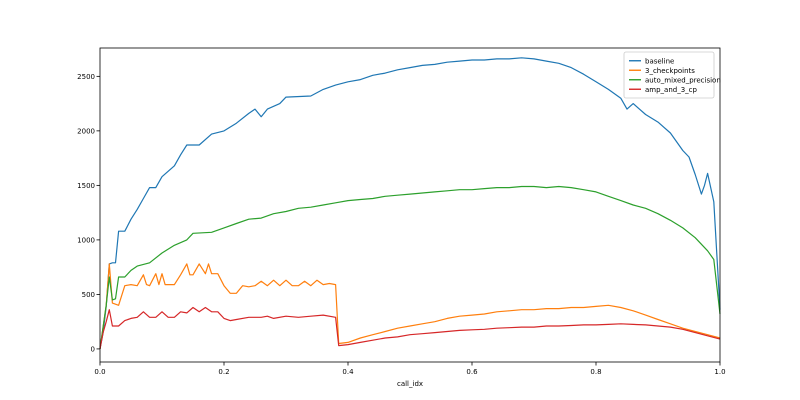 The image size is (800, 400). What do you see at coordinates (410, 328) in the screenshot?
I see `series-line-amp-and-3-cp` at bounding box center [410, 328].